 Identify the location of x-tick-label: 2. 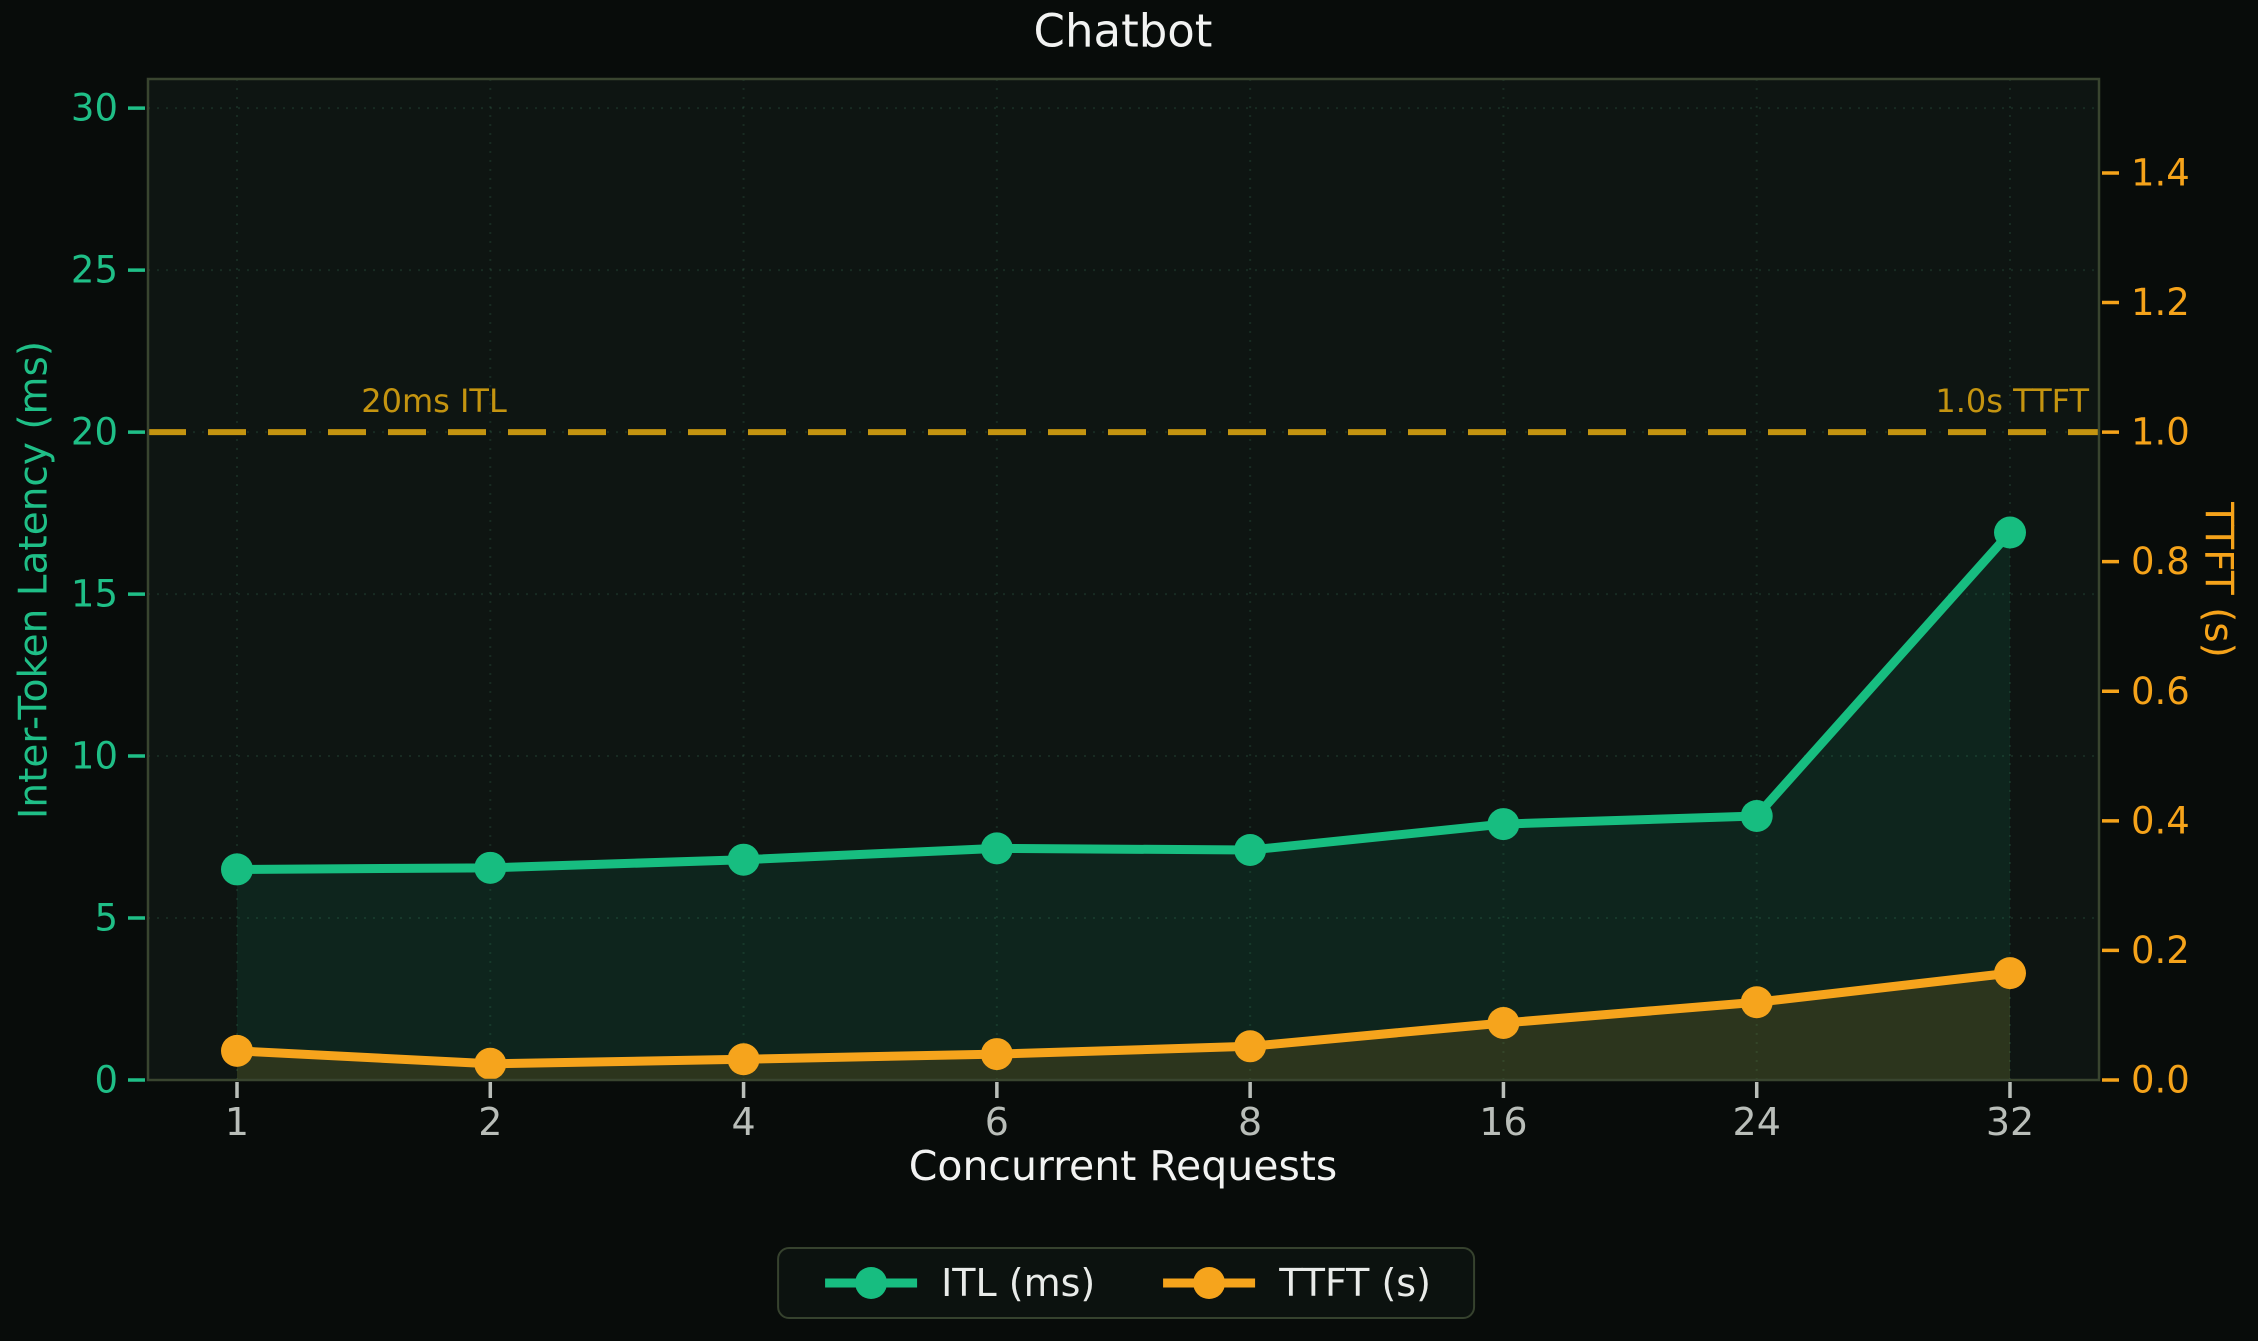
(490, 1122).